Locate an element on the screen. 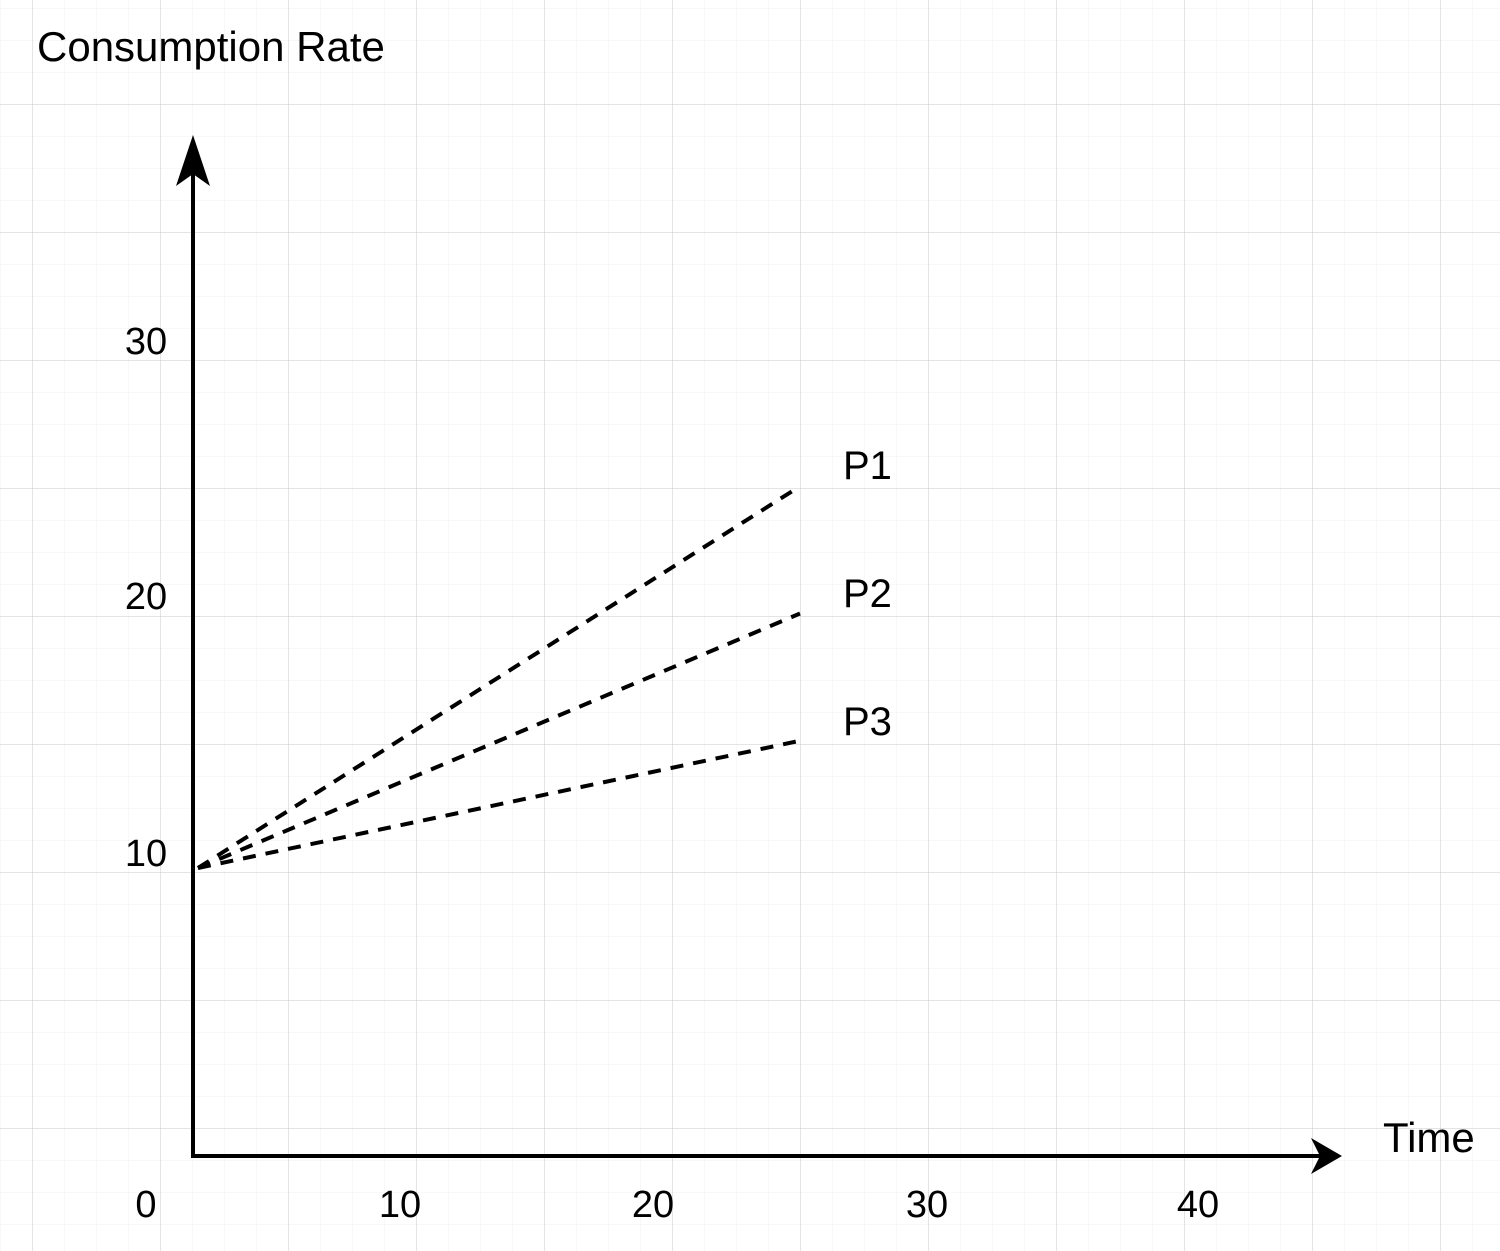 The height and width of the screenshot is (1251, 1500). x-tick-label-10: 10 is located at coordinates (400, 1205).